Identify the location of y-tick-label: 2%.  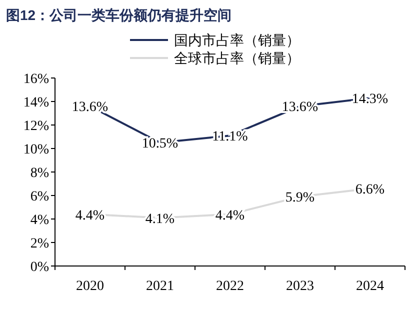
(40, 244).